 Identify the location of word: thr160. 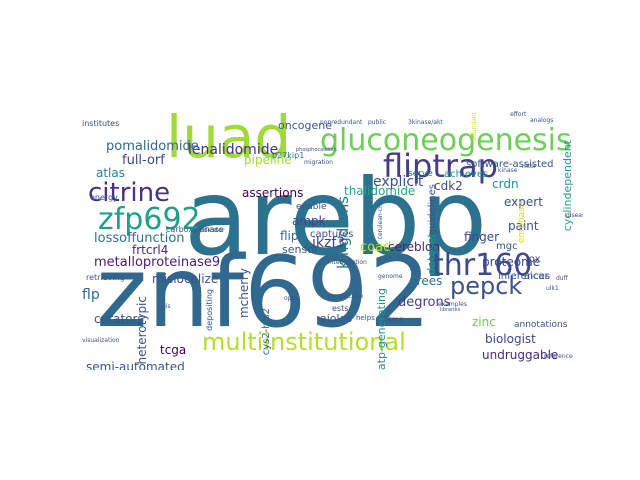
(482, 265).